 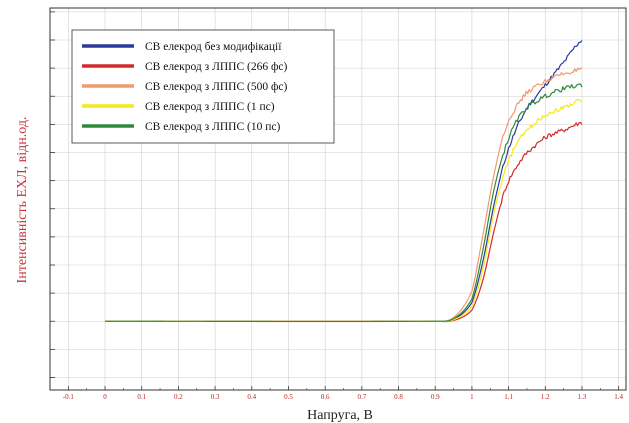 I want to click on x-tick-label: 0.9, so click(x=435, y=397).